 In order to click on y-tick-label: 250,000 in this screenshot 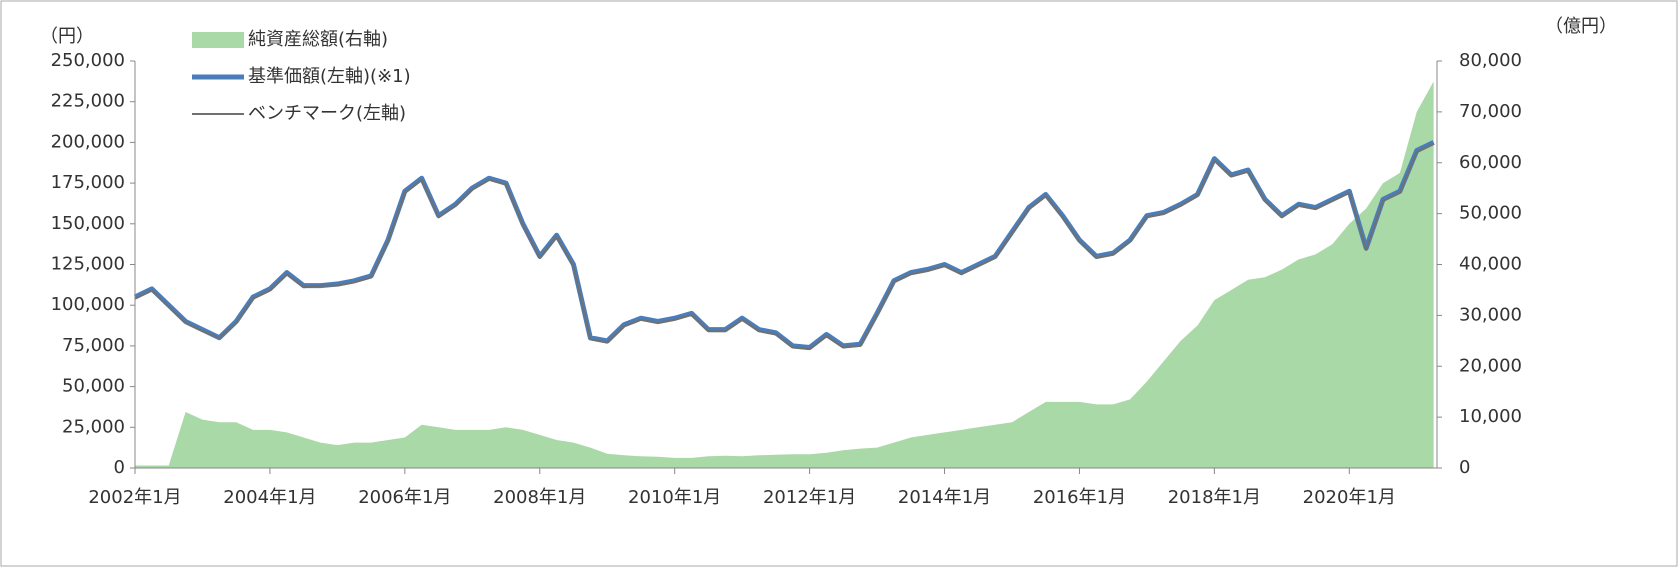, I will do `click(88, 60)`.